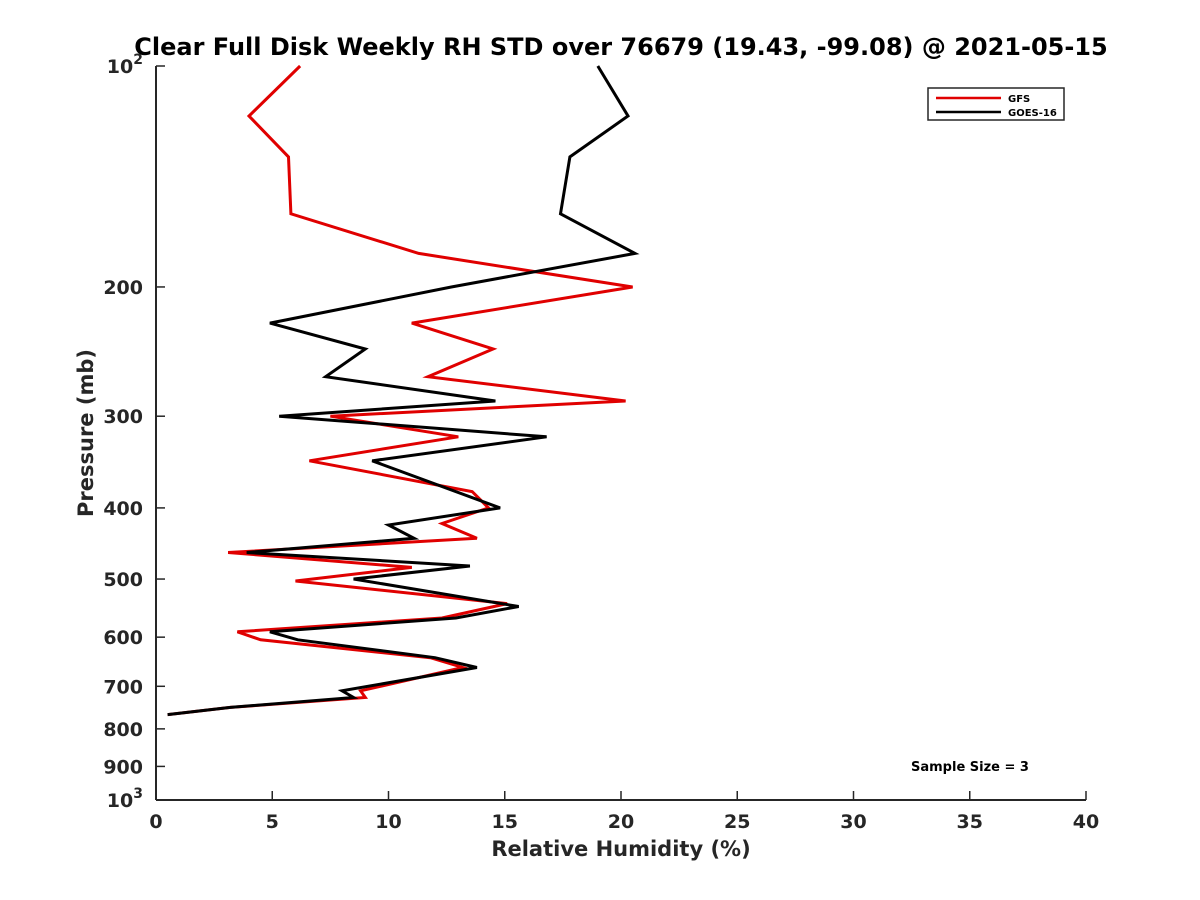 The width and height of the screenshot is (1200, 900). Describe the element at coordinates (853, 822) in the screenshot. I see `x-tick-label: 30` at that location.